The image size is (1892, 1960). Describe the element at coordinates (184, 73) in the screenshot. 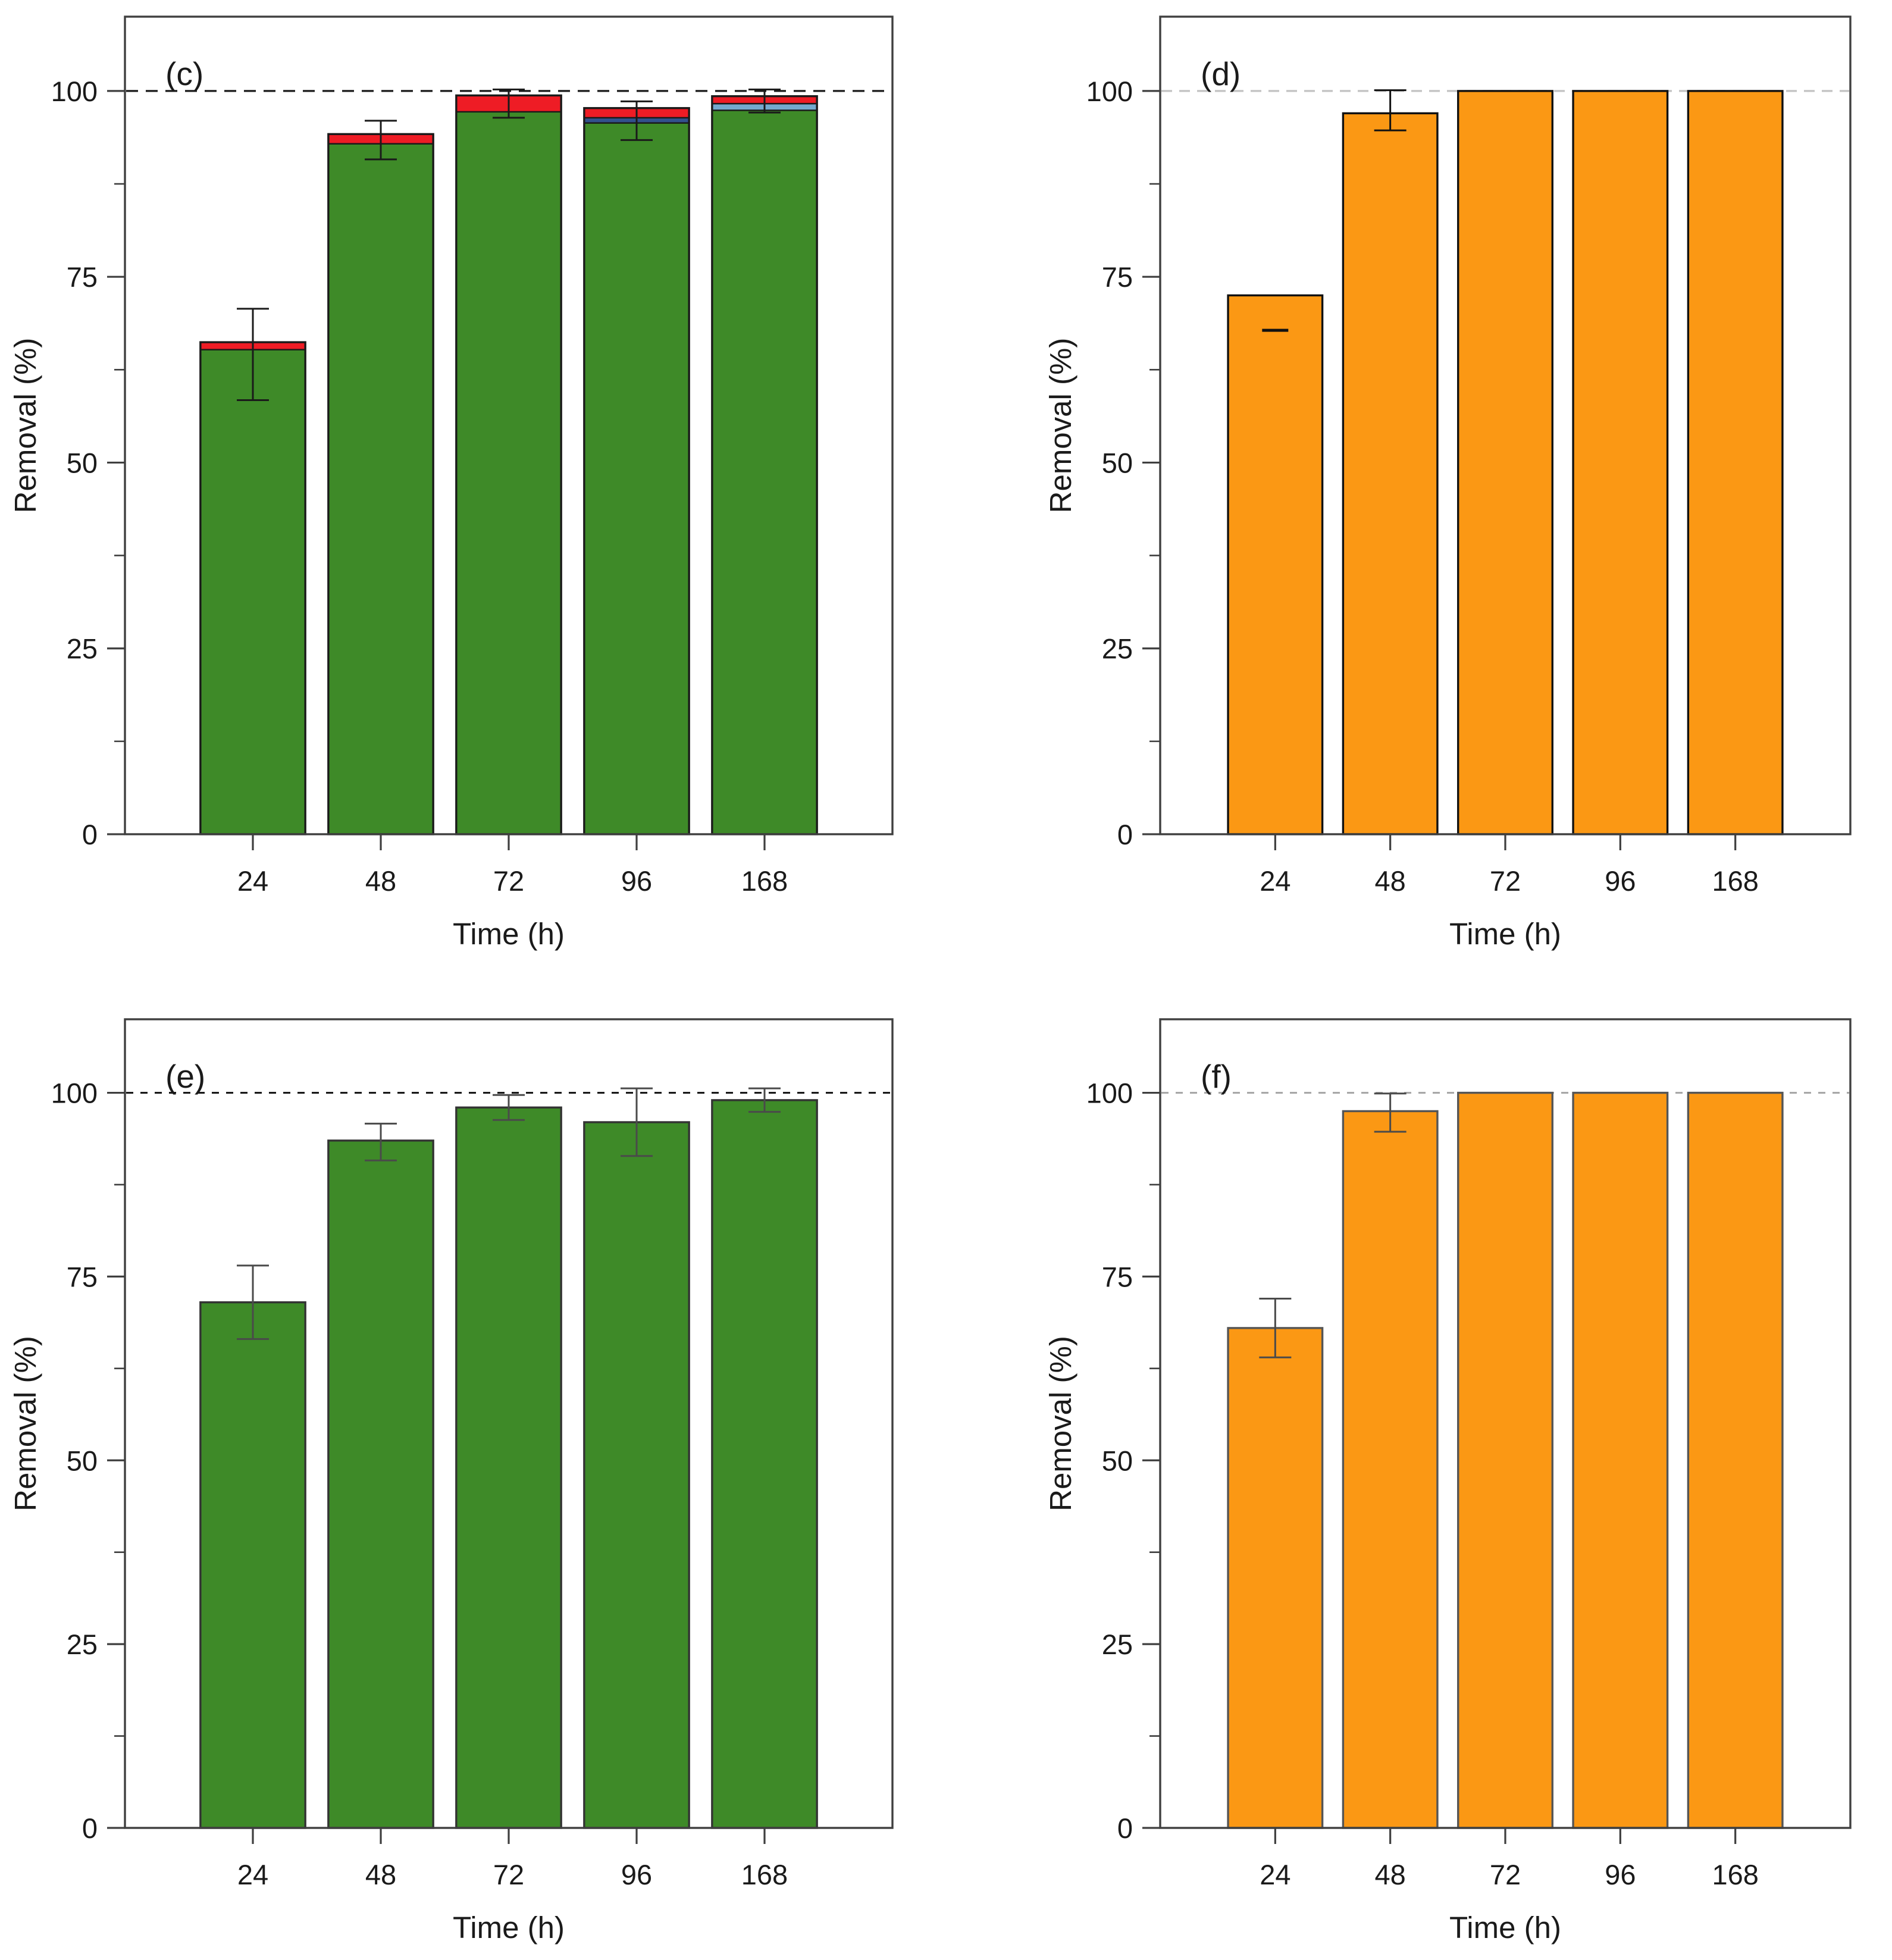

I see `panel-letter: (c)` at that location.